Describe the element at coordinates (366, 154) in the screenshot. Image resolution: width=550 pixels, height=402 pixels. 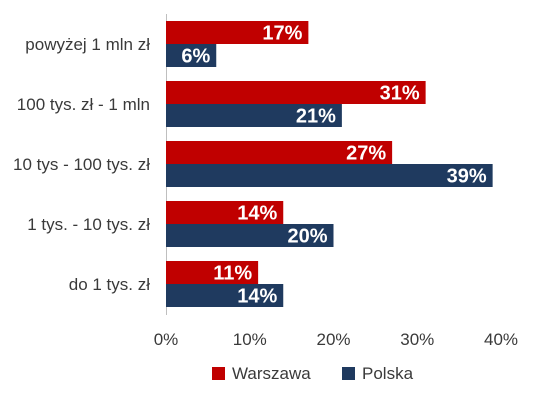
I see `data-label: 27%` at that location.